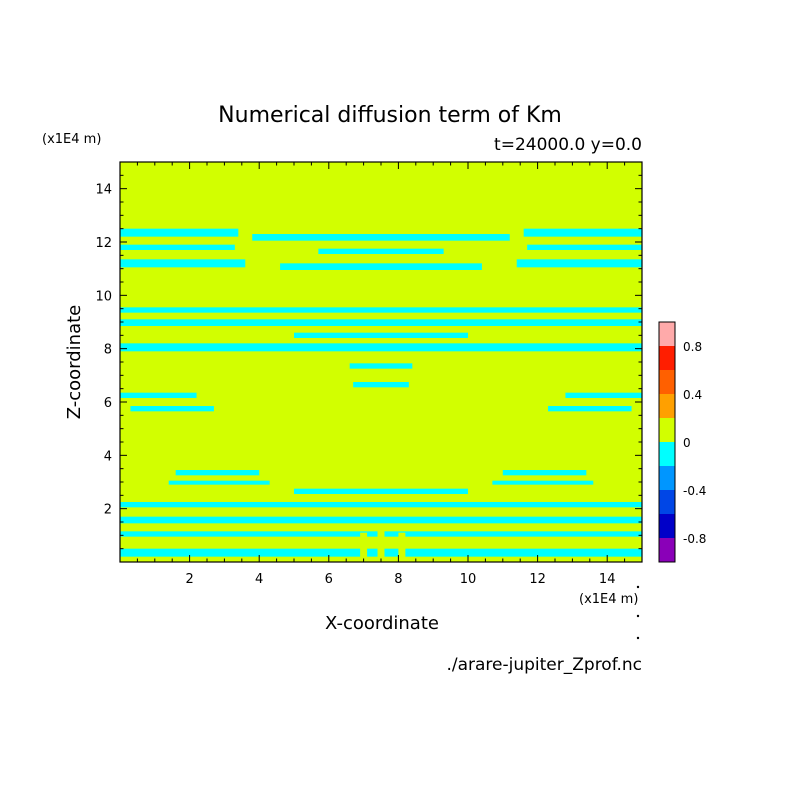 This screenshot has width=804, height=804. Describe the element at coordinates (71, 139) in the screenshot. I see `y-unit-label: (x1E4 m)` at that location.